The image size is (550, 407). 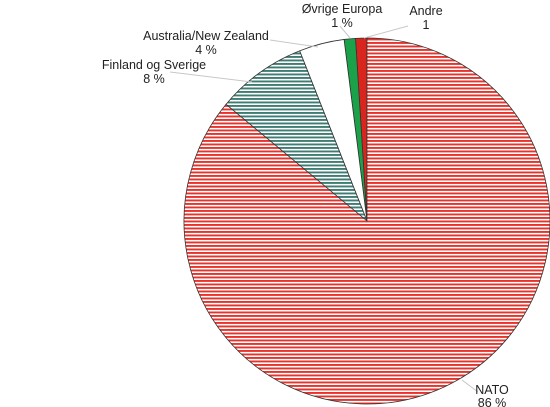 I want to click on leader-line-andre, so click(x=386, y=32).